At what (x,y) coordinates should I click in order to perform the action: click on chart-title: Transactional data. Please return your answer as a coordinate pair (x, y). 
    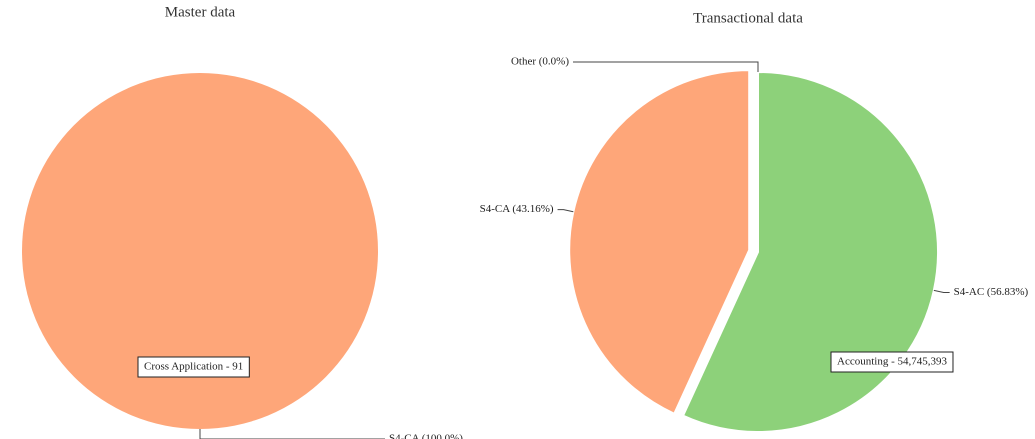
    Looking at the image, I should click on (748, 18).